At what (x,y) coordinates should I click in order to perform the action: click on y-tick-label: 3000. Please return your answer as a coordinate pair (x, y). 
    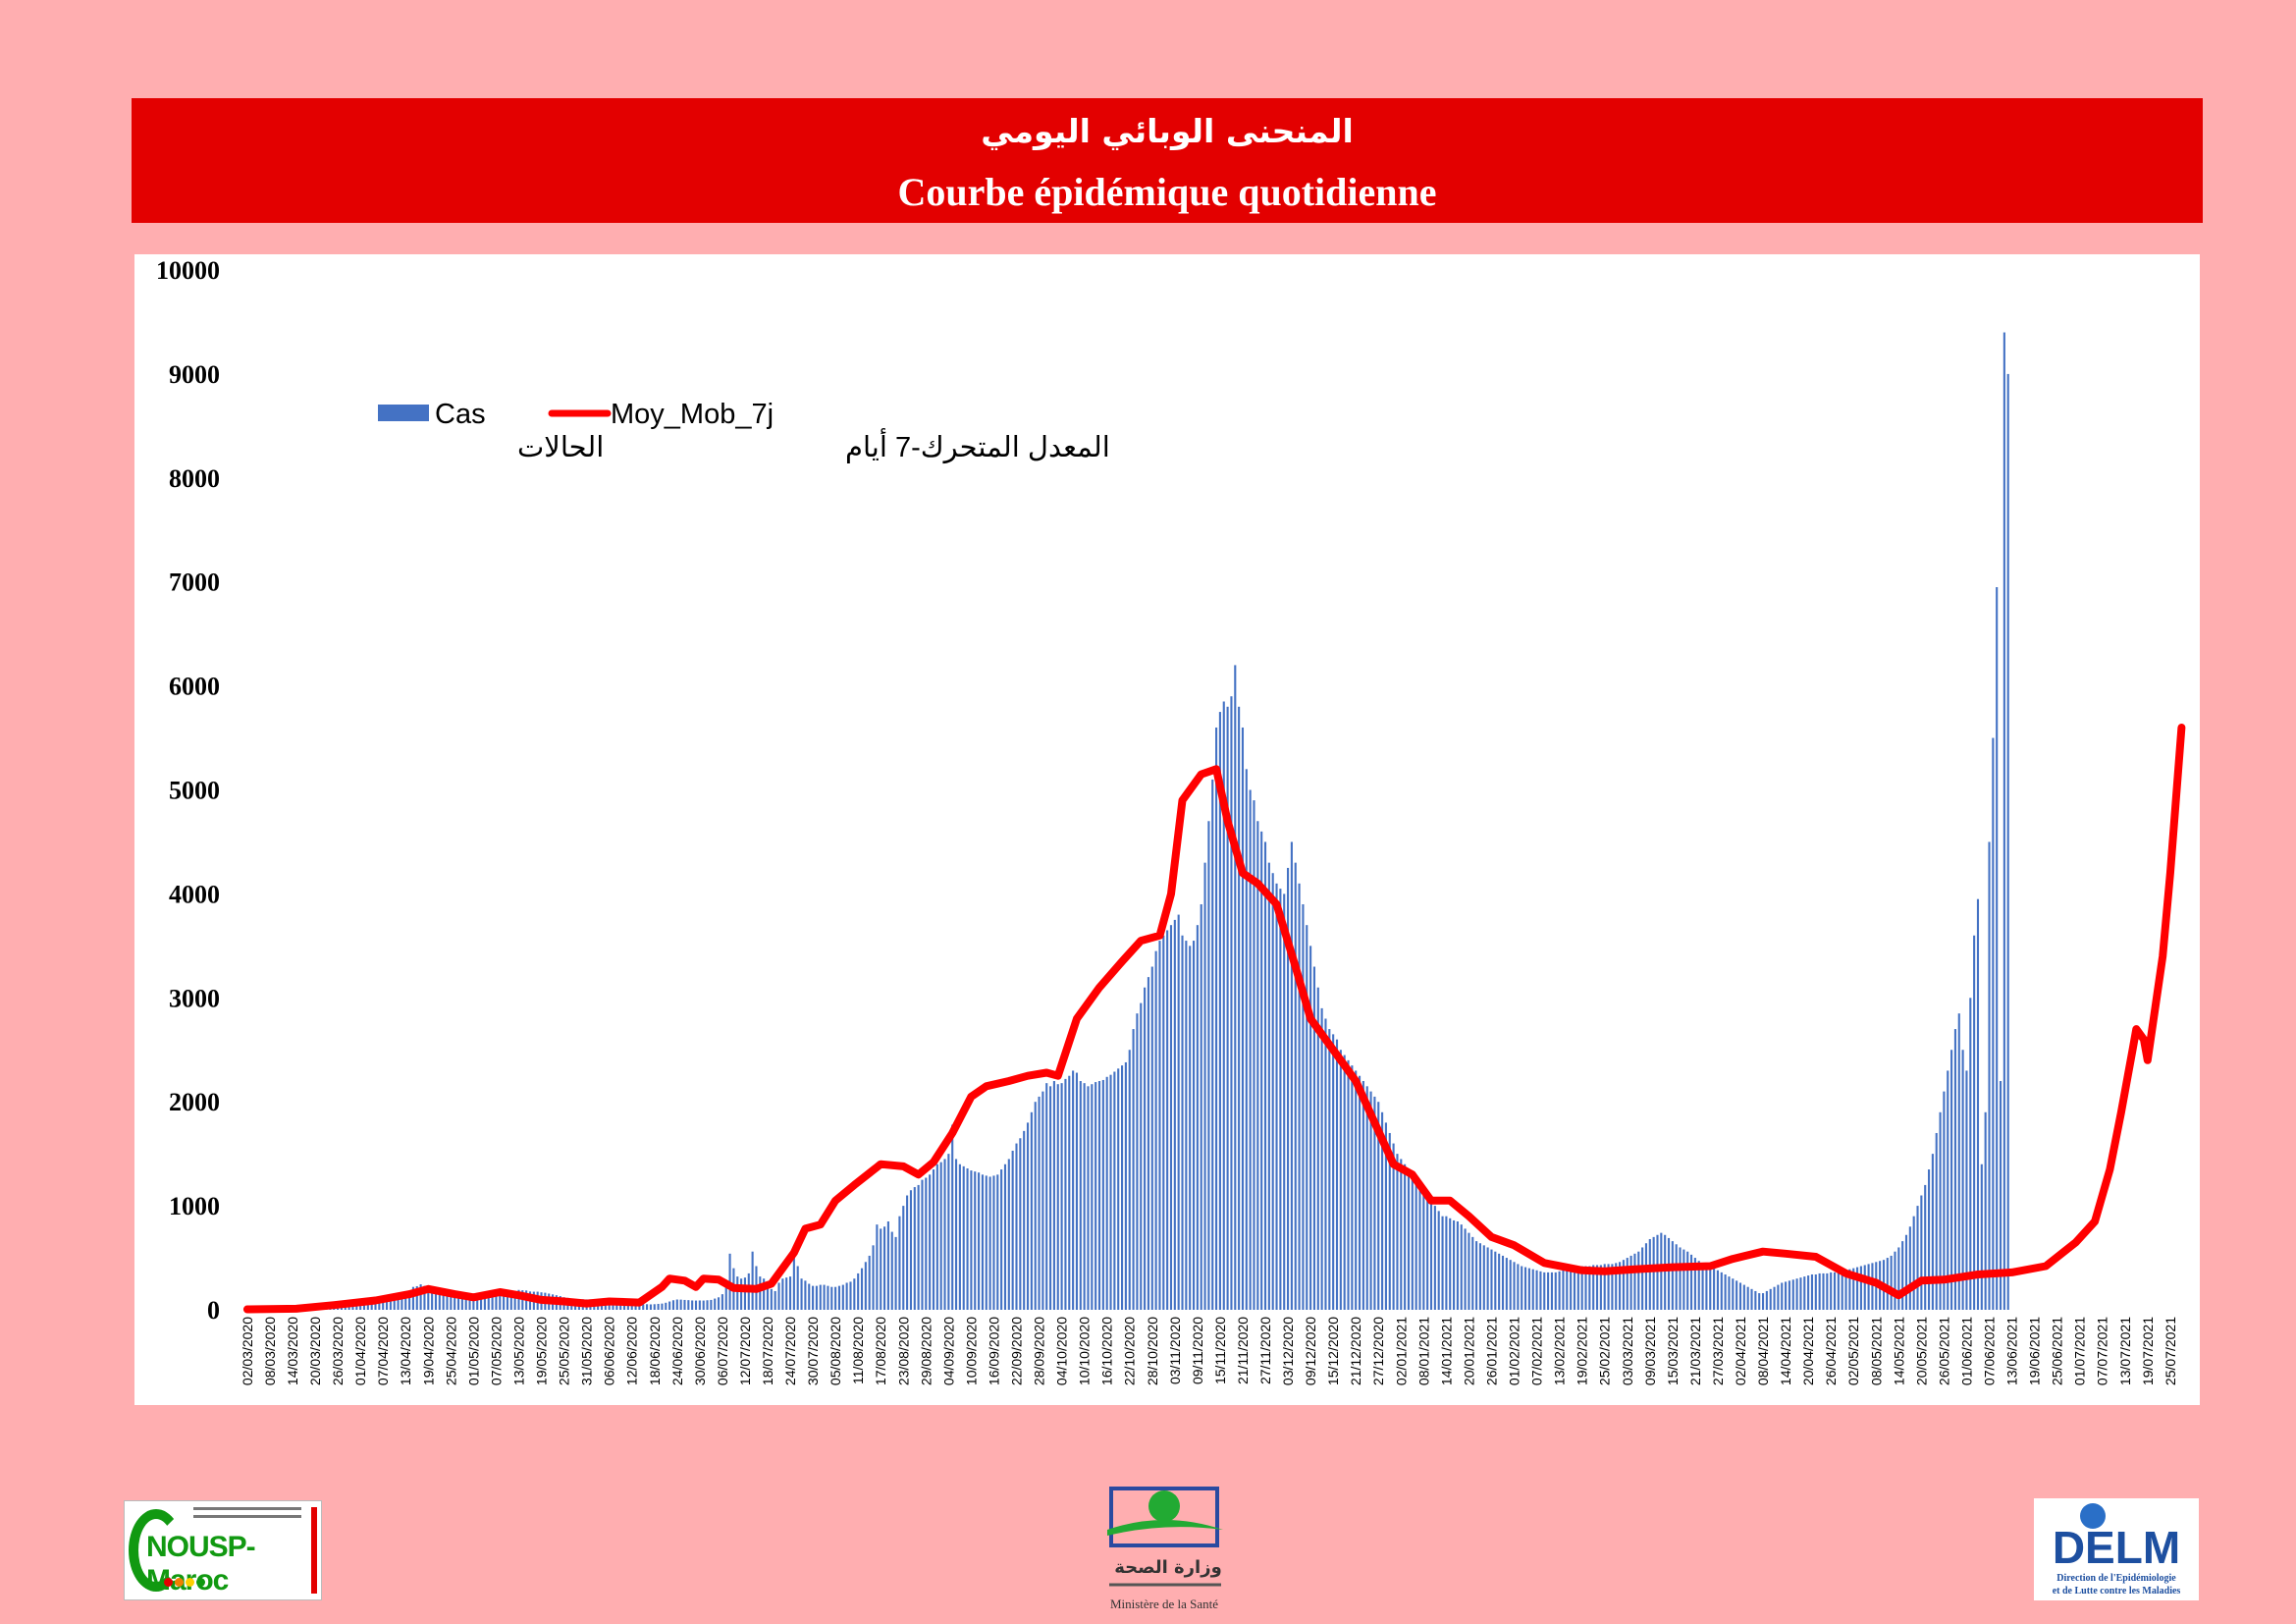
    Looking at the image, I should click on (194, 998).